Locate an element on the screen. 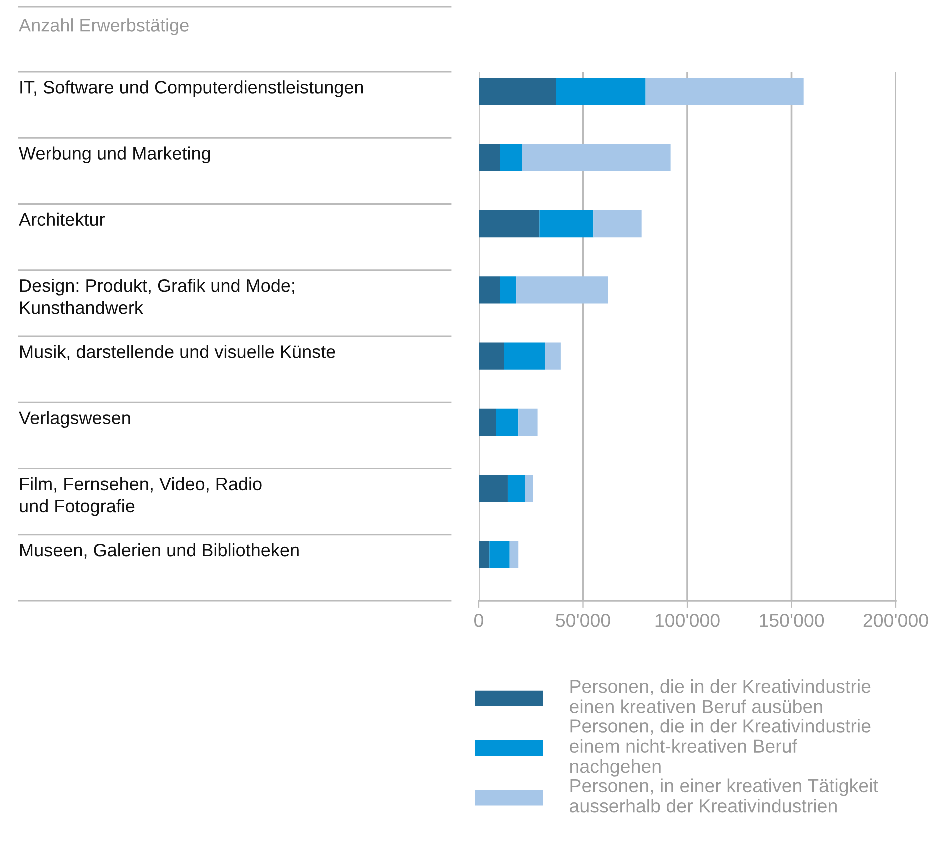  y-tick-label: Architektur is located at coordinates (62, 219).